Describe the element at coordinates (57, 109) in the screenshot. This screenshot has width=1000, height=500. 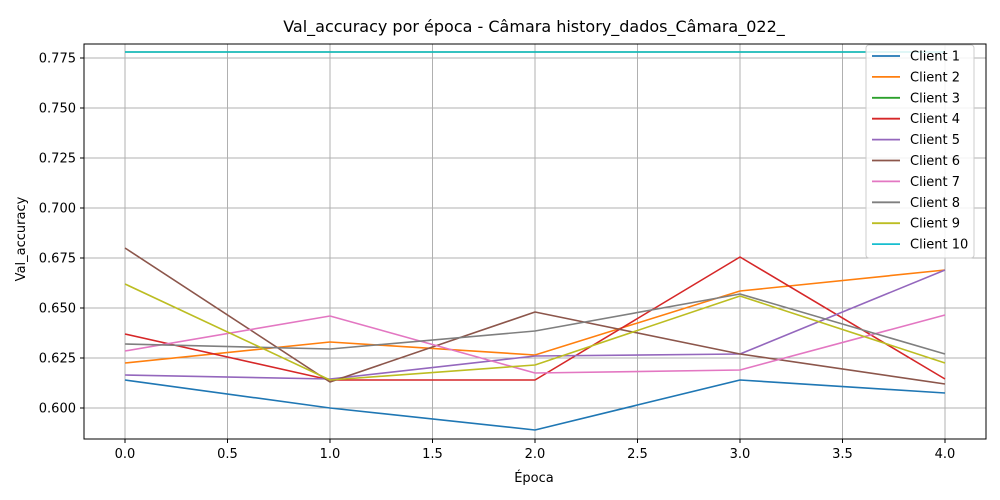
I see `y-tick-label: 0.750` at that location.